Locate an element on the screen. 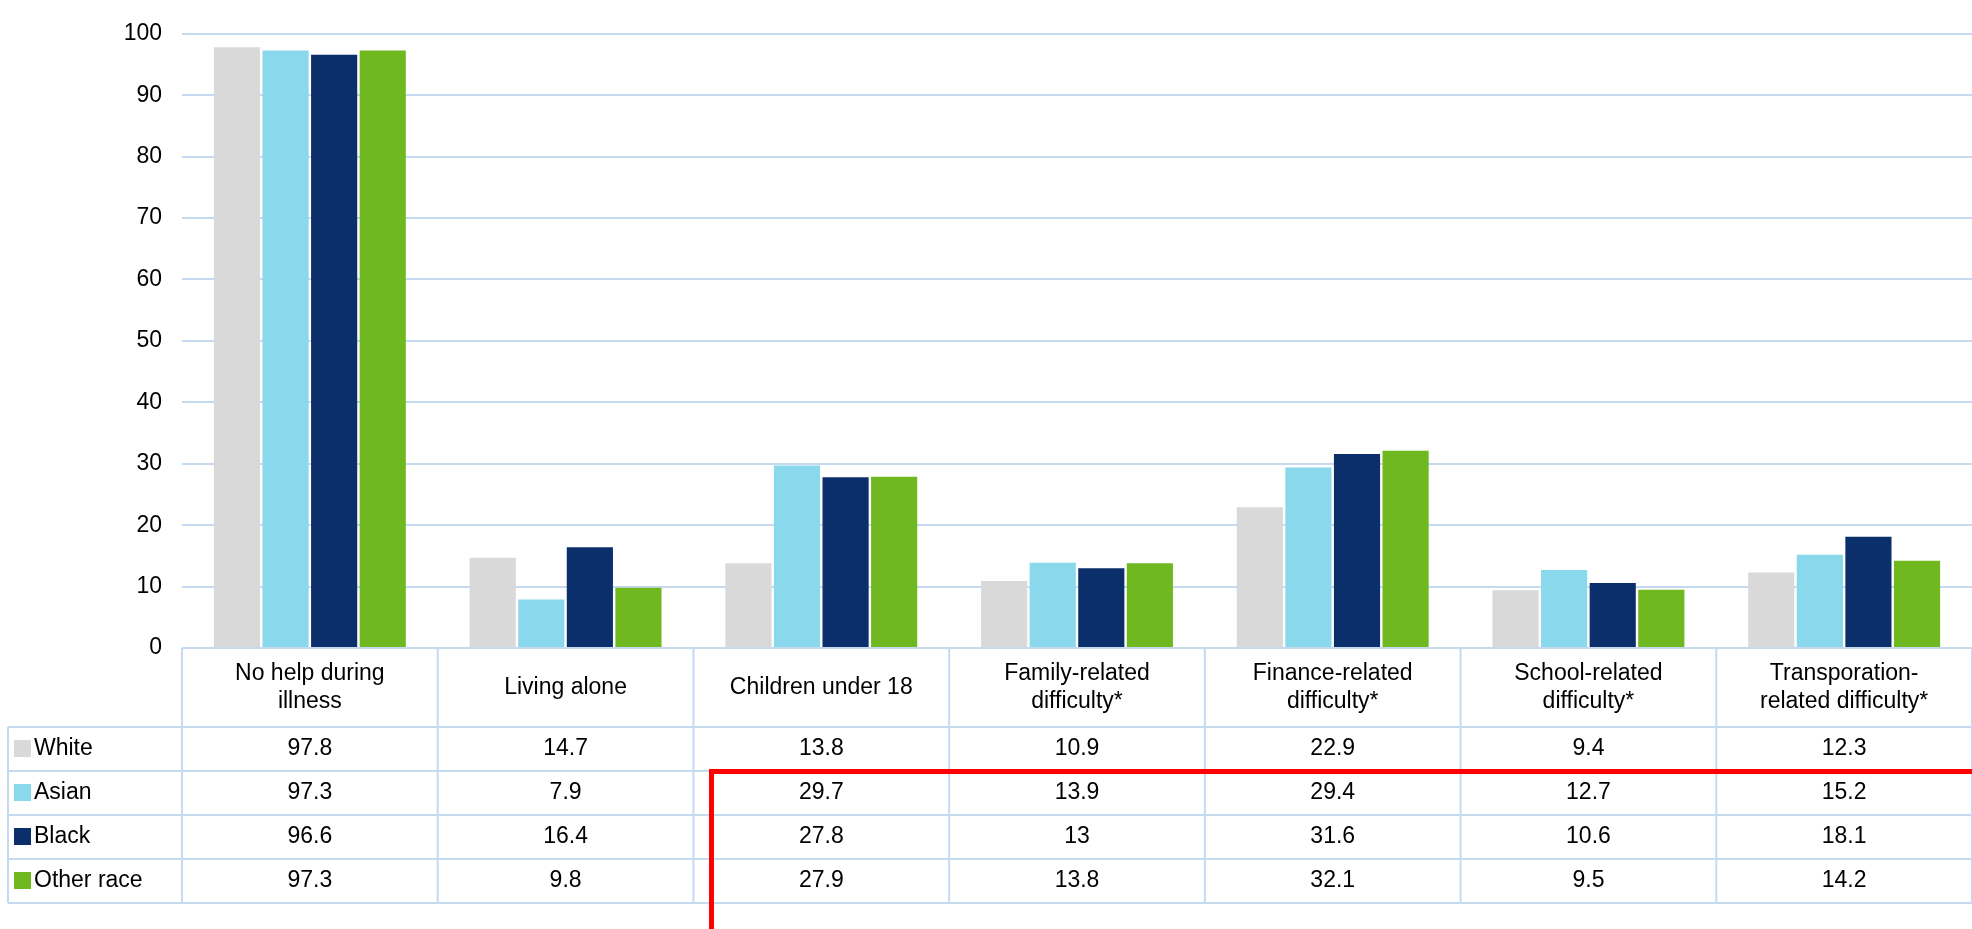 This screenshot has height=929, width=1972. data-label: 9.5 is located at coordinates (1588, 879).